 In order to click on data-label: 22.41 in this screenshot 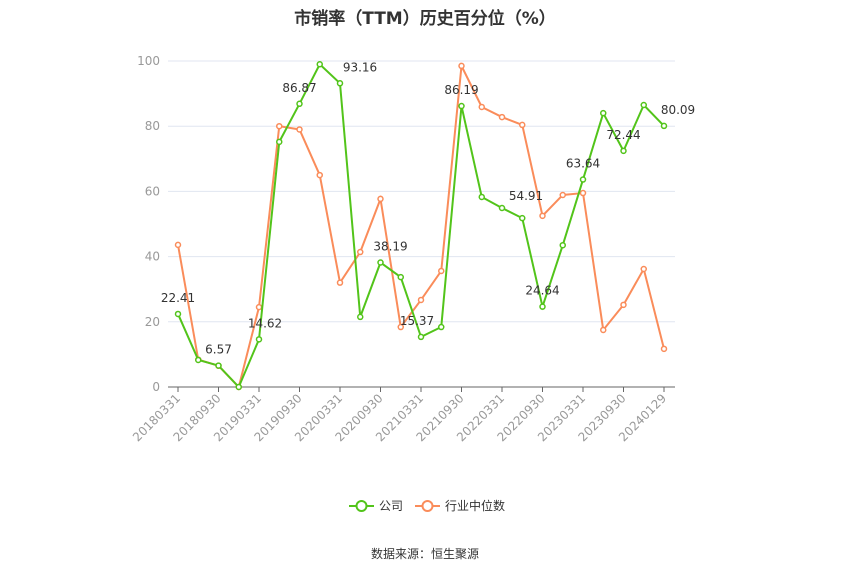, I will do `click(178, 298)`.